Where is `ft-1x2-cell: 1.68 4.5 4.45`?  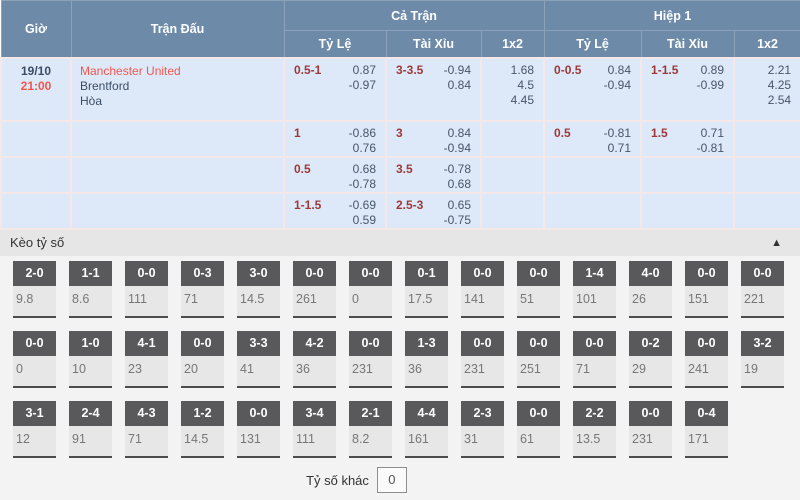
ft-1x2-cell: 1.68 4.5 4.45 is located at coordinates (512, 89).